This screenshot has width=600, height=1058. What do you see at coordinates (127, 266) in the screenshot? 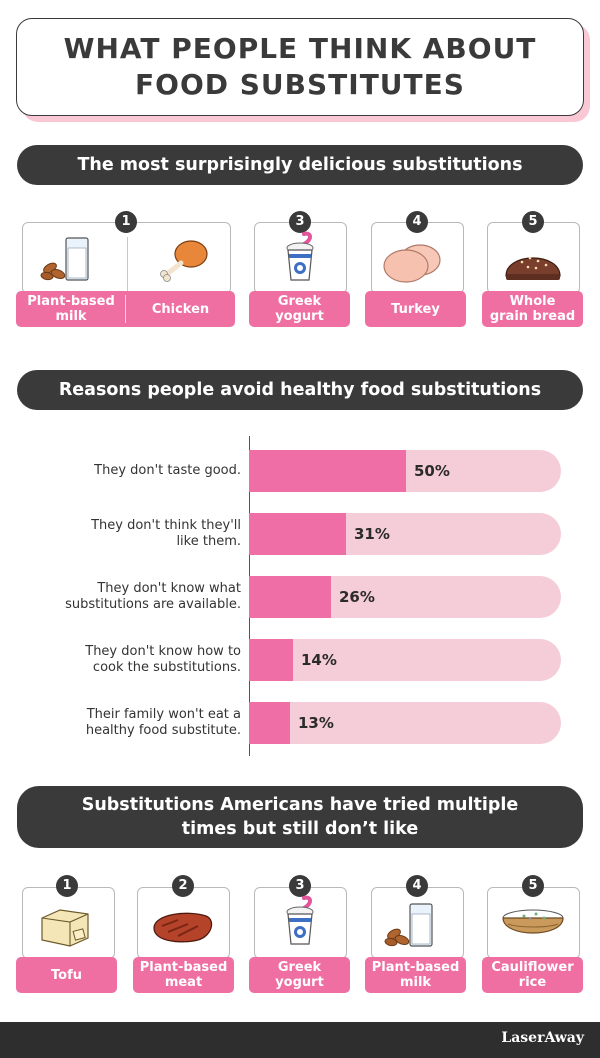
I see `card-divider` at bounding box center [127, 266].